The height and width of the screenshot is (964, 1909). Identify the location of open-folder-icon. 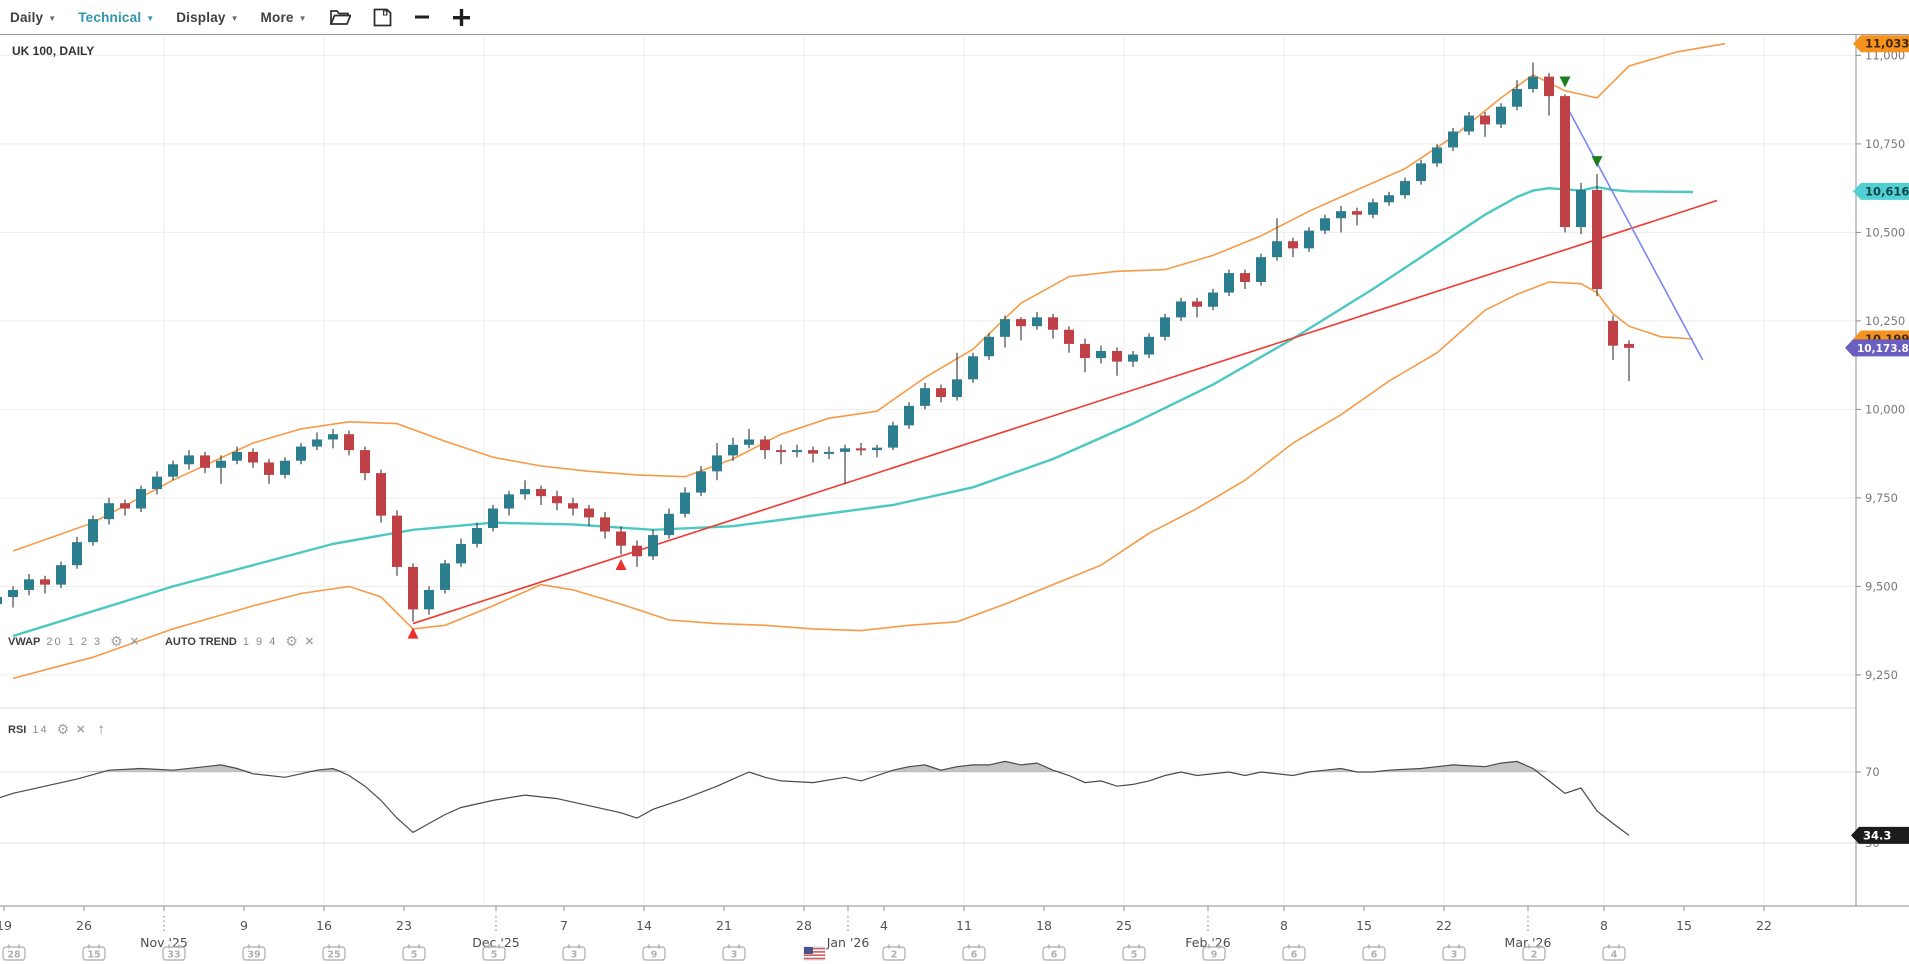
(340, 17).